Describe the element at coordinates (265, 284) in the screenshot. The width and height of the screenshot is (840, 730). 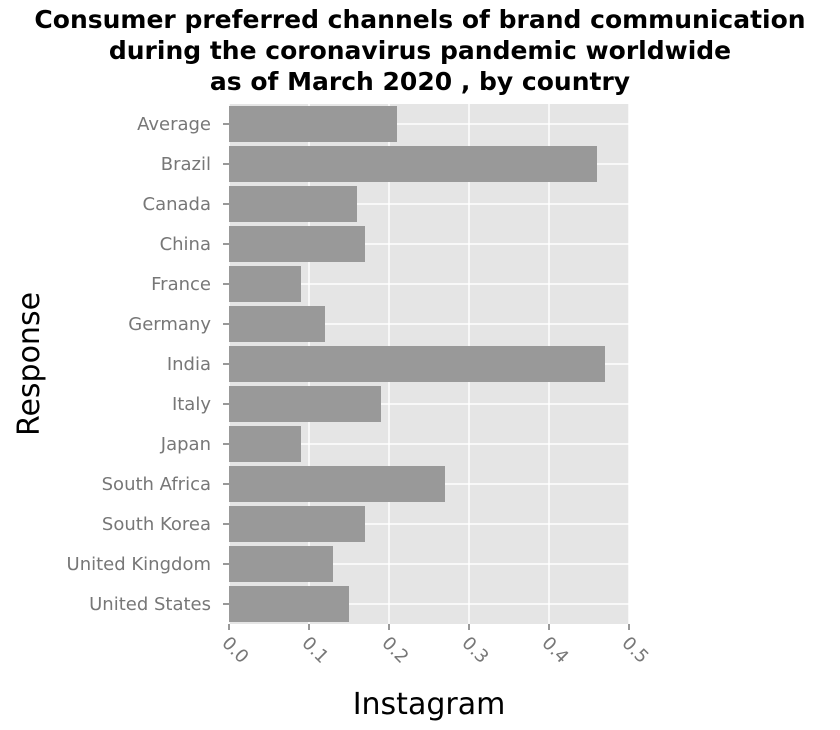
I see `bar-france` at that location.